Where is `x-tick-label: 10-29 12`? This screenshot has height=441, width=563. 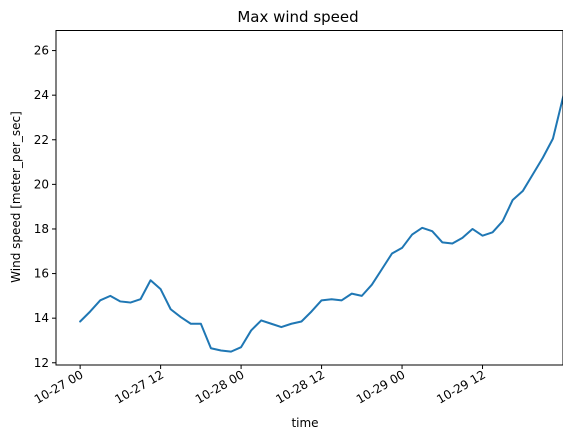
x-tick-label: 10-29 12 is located at coordinates (461, 386).